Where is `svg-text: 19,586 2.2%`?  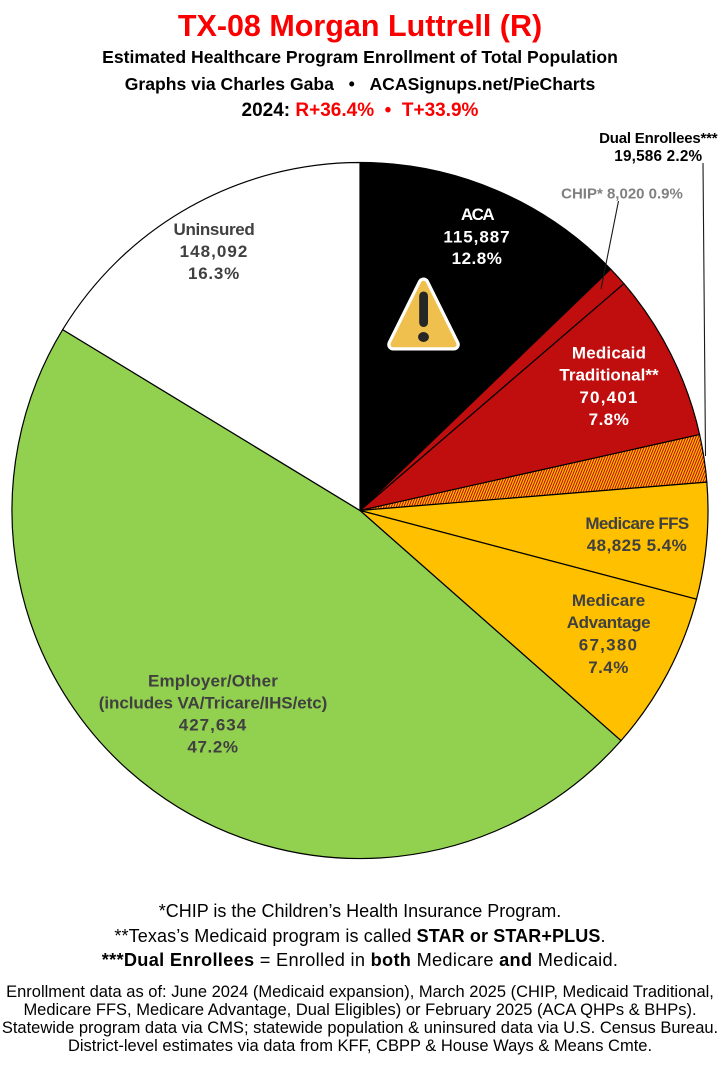
svg-text: 19,586 2.2% is located at coordinates (658, 156).